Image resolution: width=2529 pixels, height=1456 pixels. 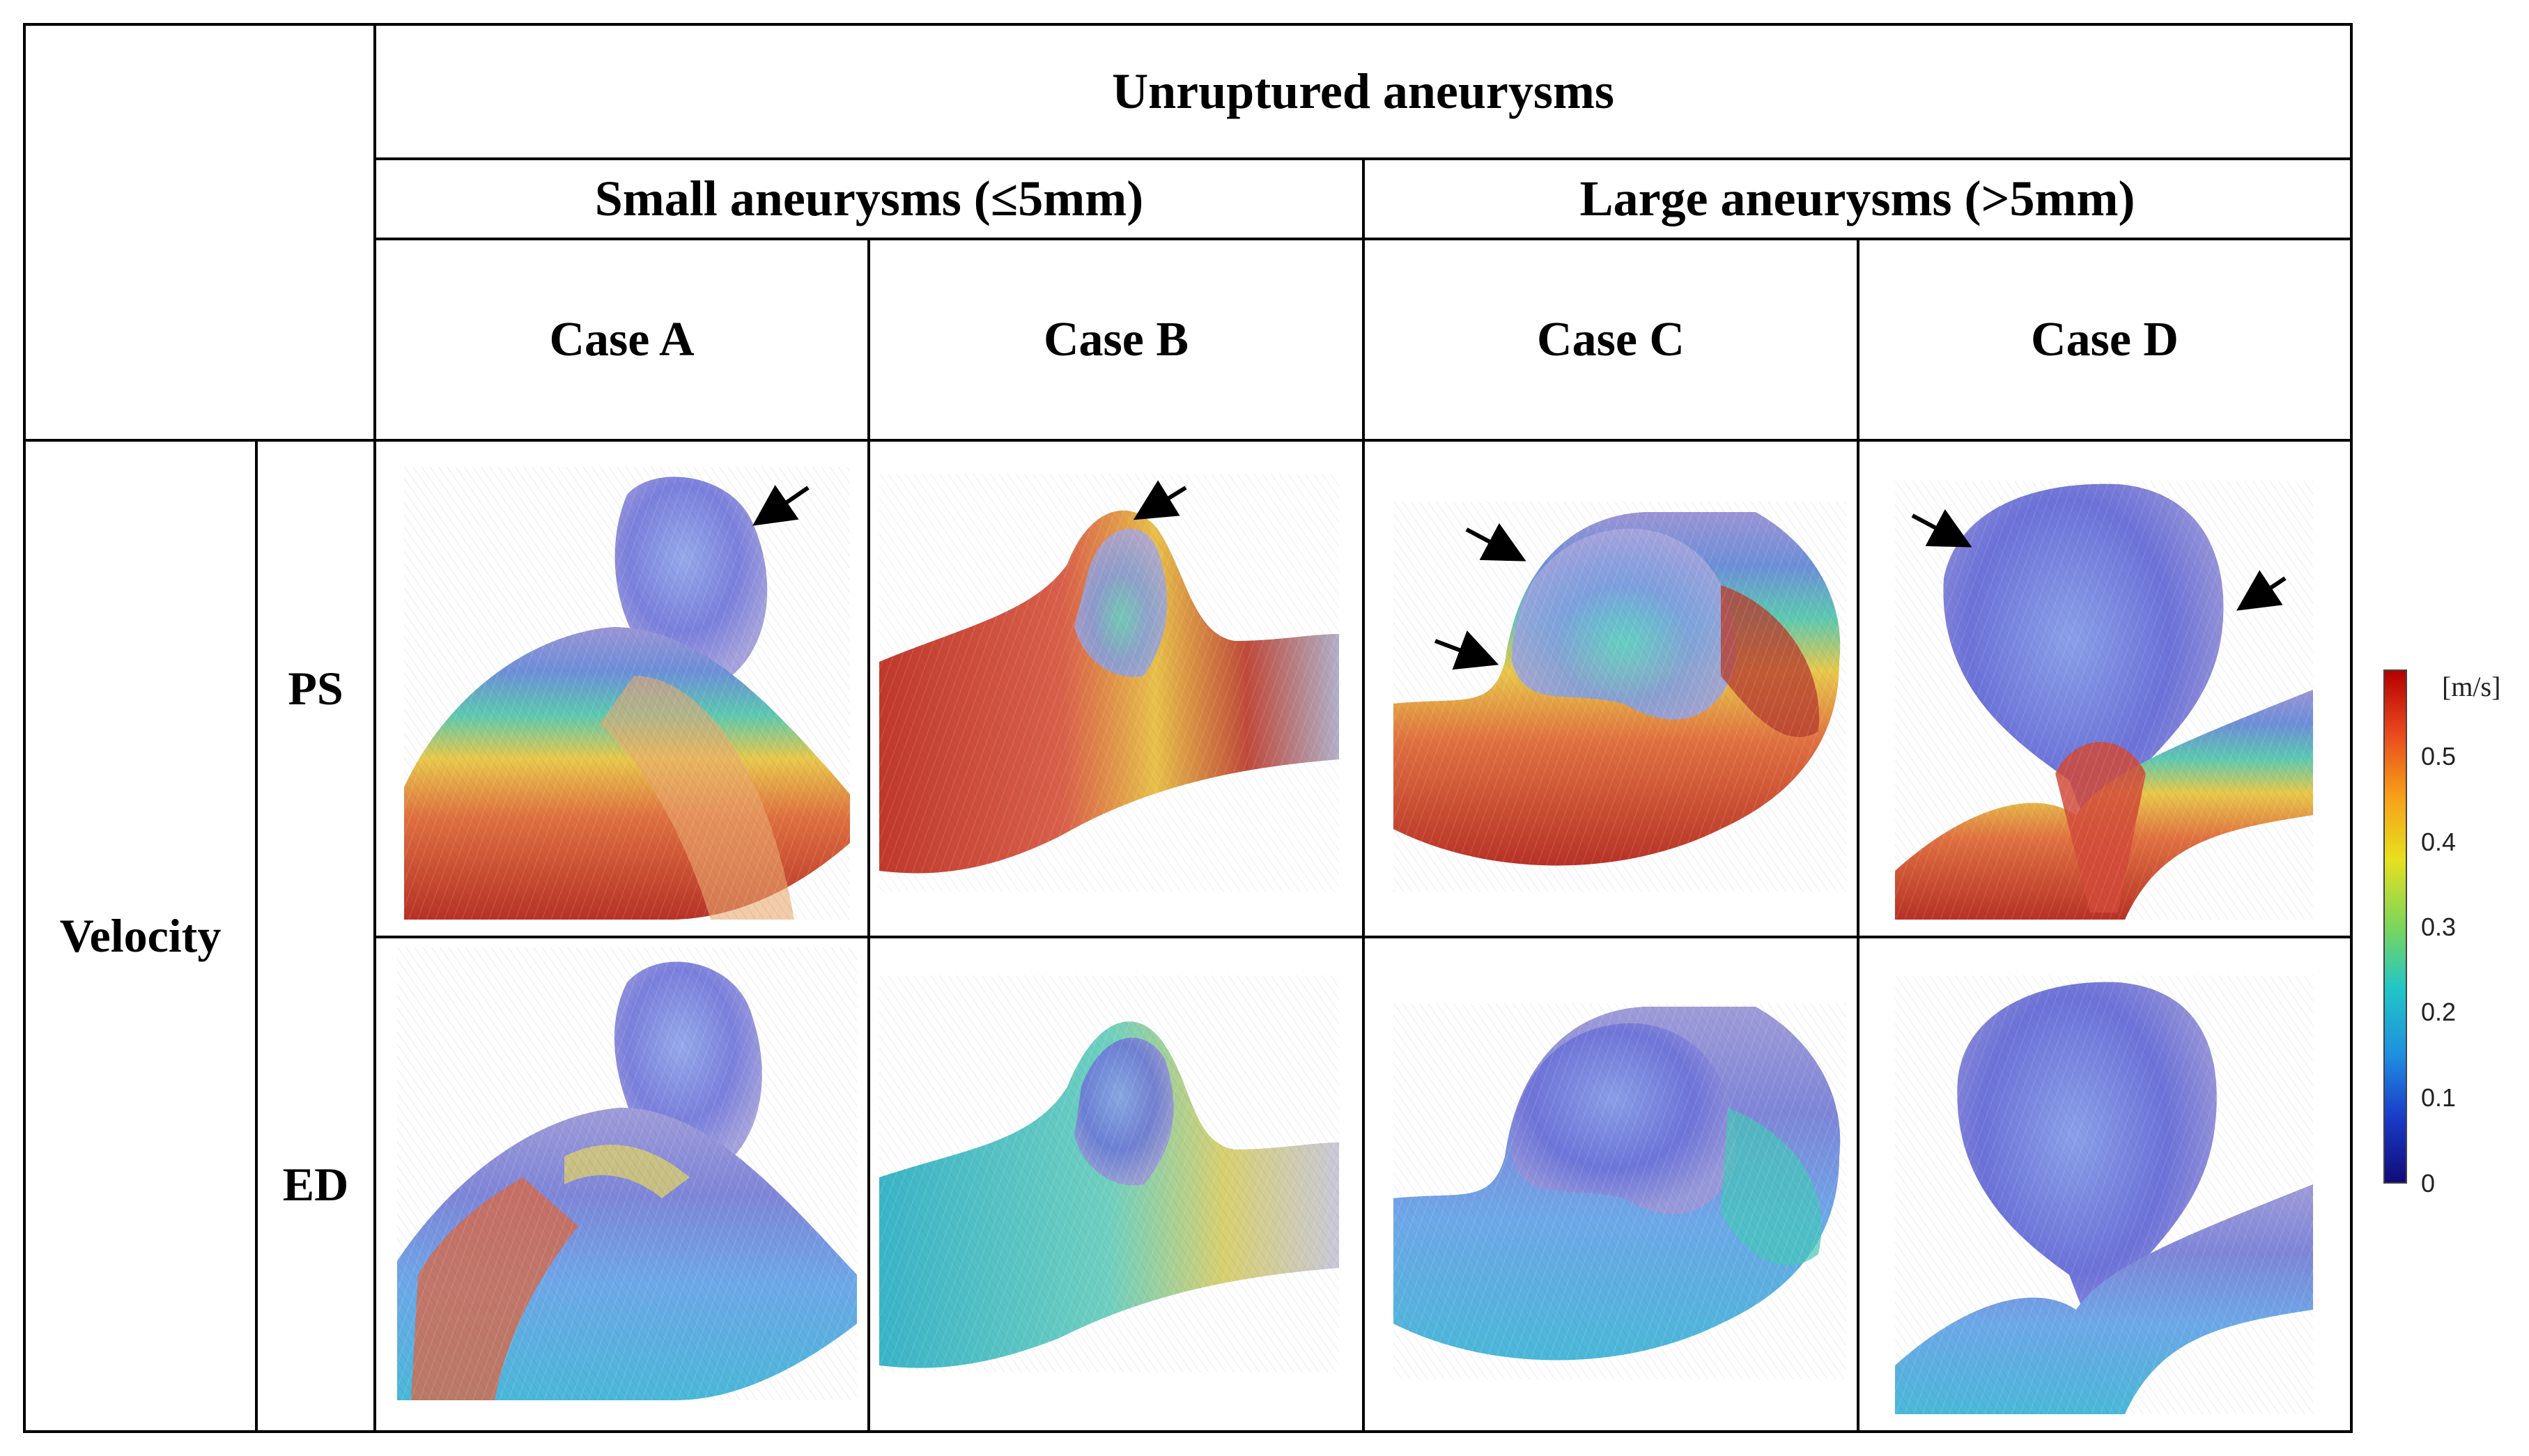 What do you see at coordinates (141, 936) in the screenshot?
I see `velocity-label: Velocity` at bounding box center [141, 936].